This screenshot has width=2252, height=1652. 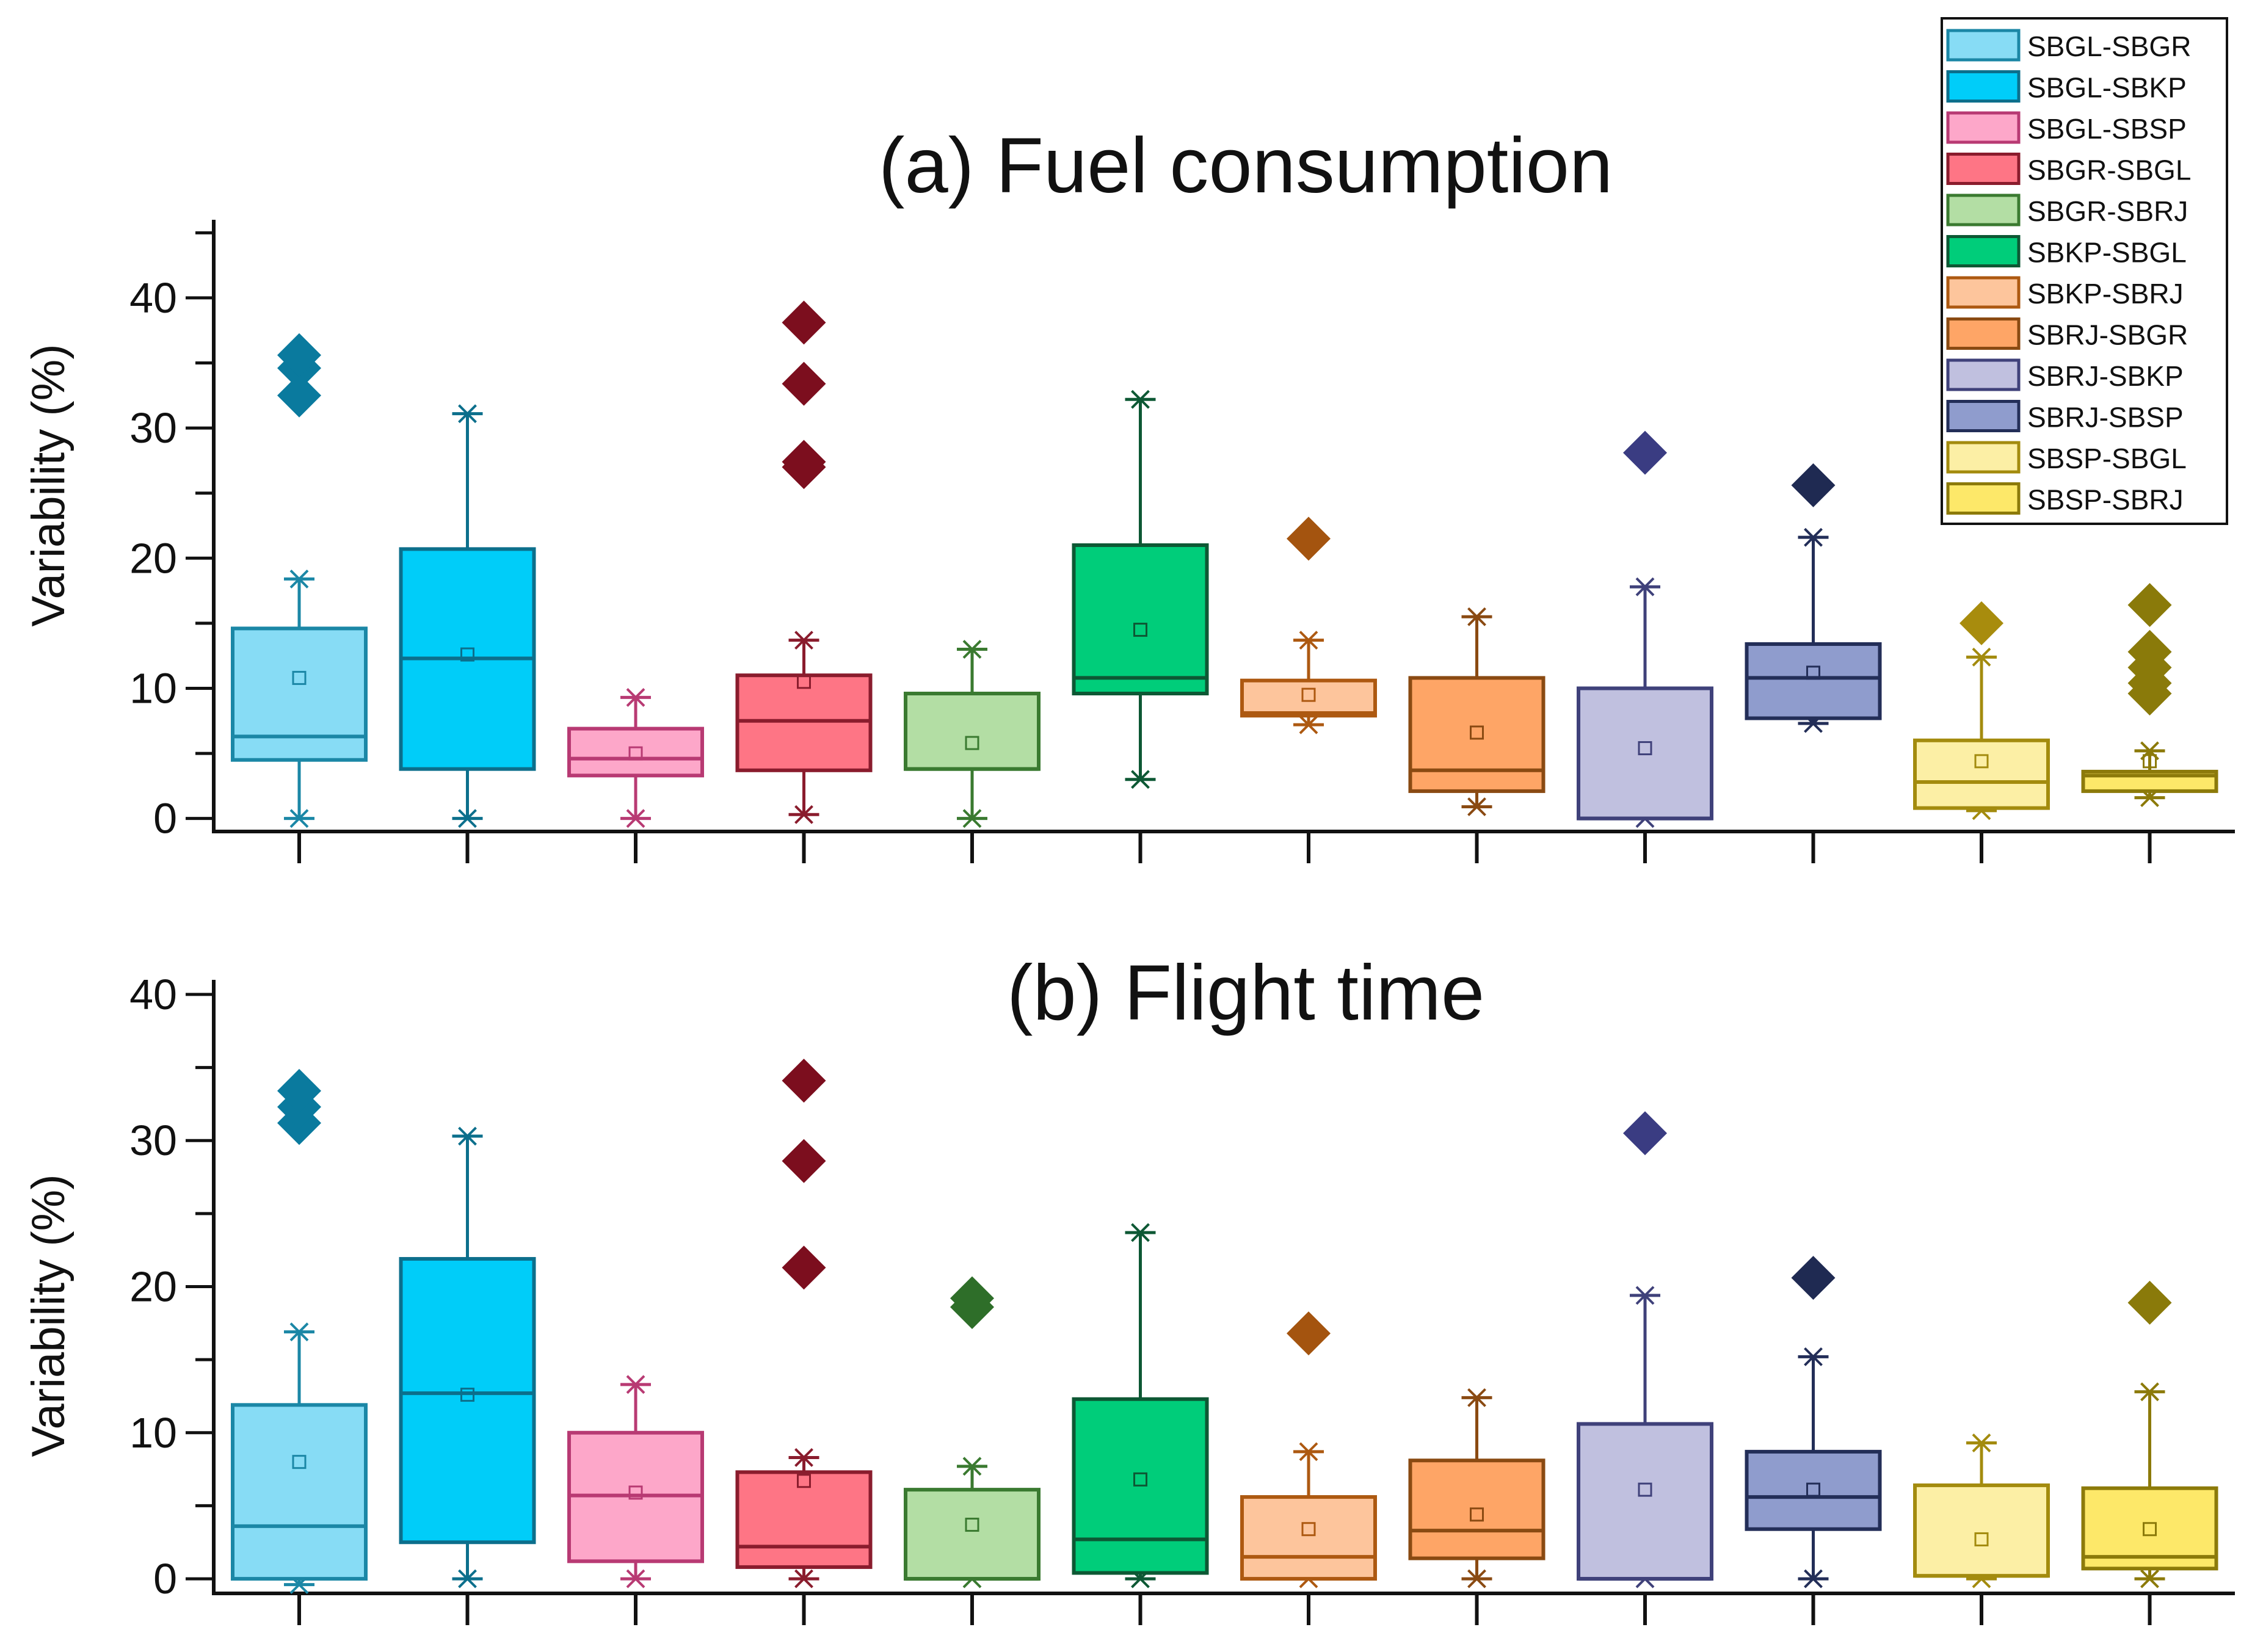 I want to click on legend-label: SBRJ-SBGR, so click(x=2107, y=335).